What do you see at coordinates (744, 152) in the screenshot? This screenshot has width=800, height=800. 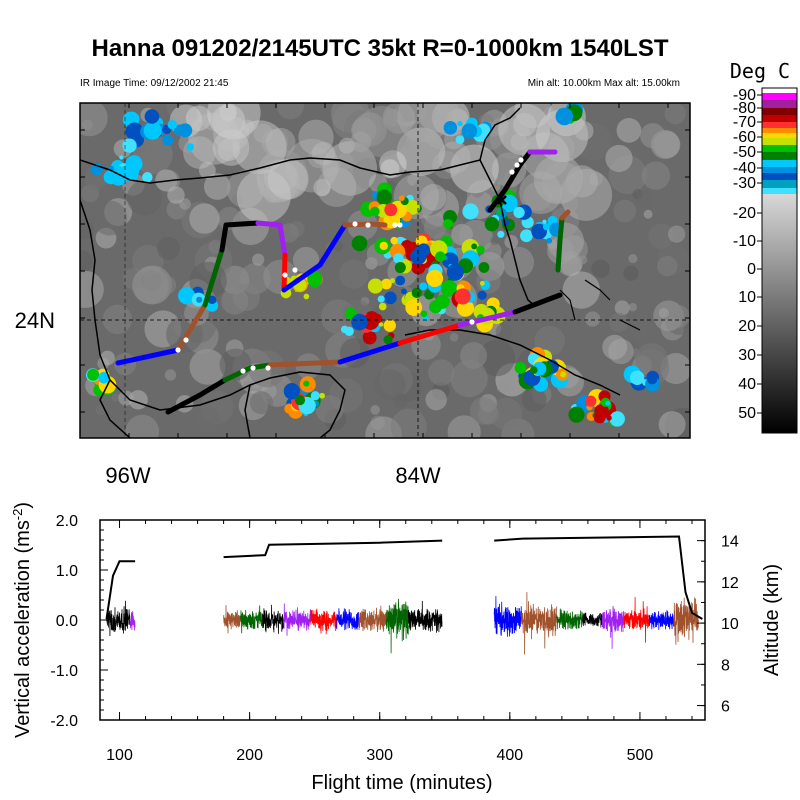 I see `colorbar-label: -50` at bounding box center [744, 152].